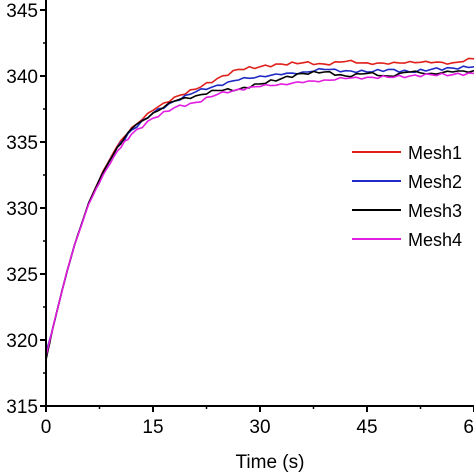 This screenshot has height=474, width=474. Describe the element at coordinates (435, 211) in the screenshot. I see `legend-label-mesh3: Mesh3` at that location.